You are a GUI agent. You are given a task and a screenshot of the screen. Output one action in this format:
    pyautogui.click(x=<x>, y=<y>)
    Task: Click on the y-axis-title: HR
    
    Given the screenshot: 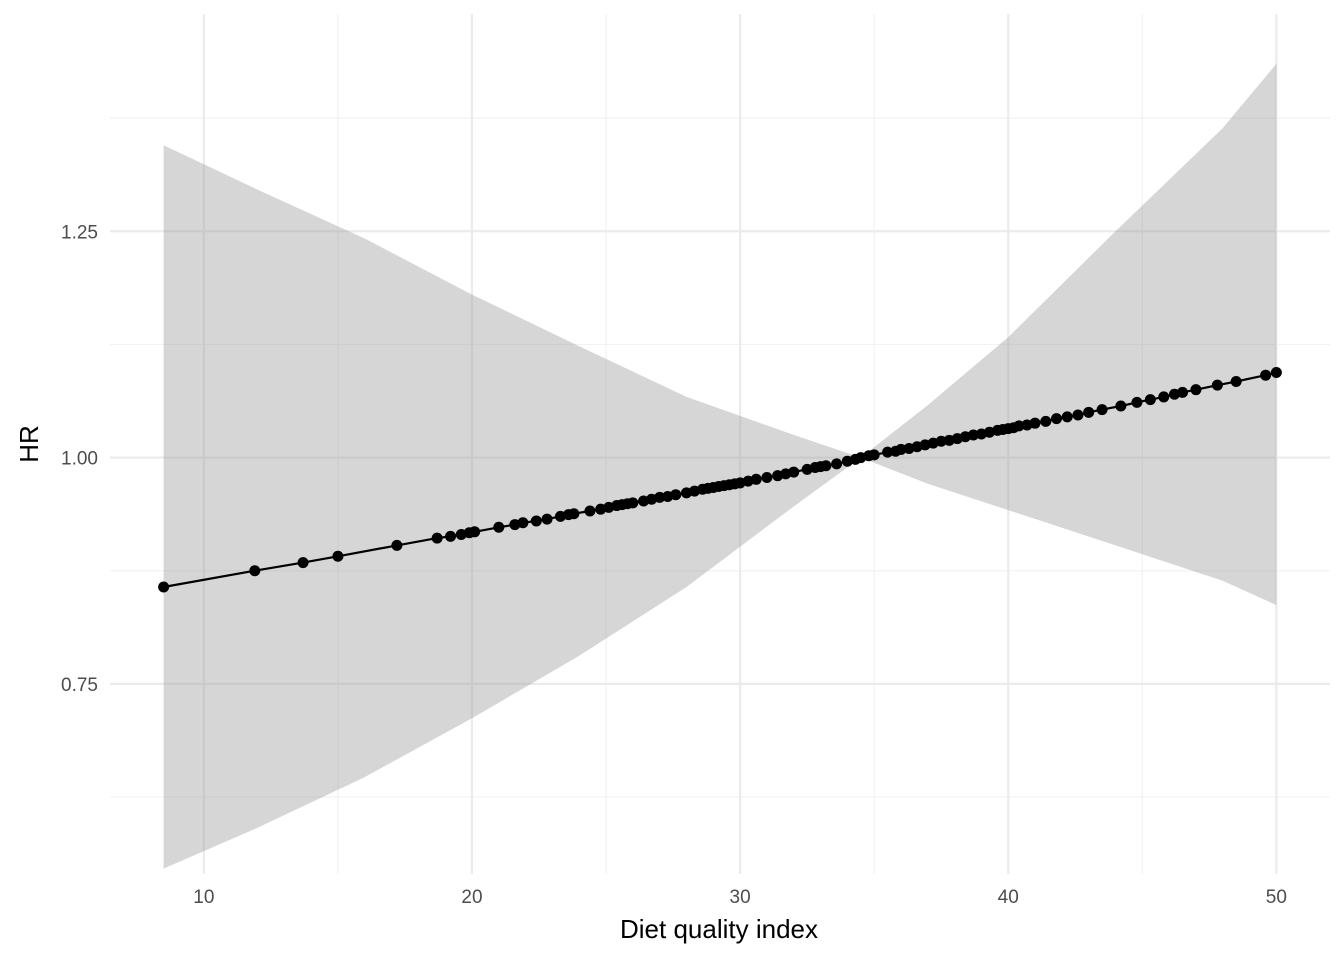 What is the action you would take?
    pyautogui.click(x=29, y=444)
    